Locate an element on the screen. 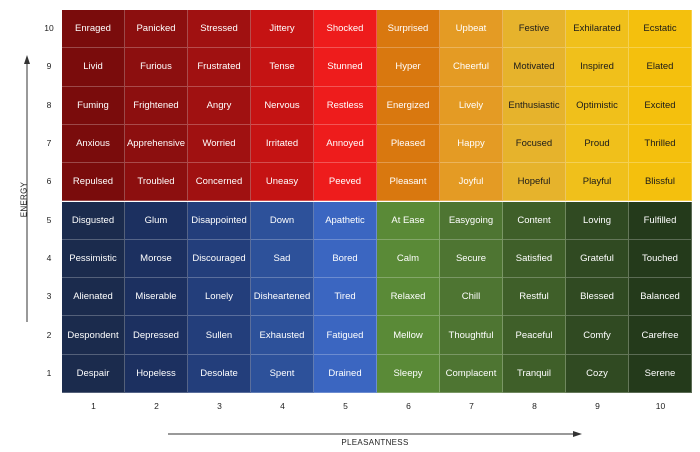  mood-cell: Festive is located at coordinates (534, 29).